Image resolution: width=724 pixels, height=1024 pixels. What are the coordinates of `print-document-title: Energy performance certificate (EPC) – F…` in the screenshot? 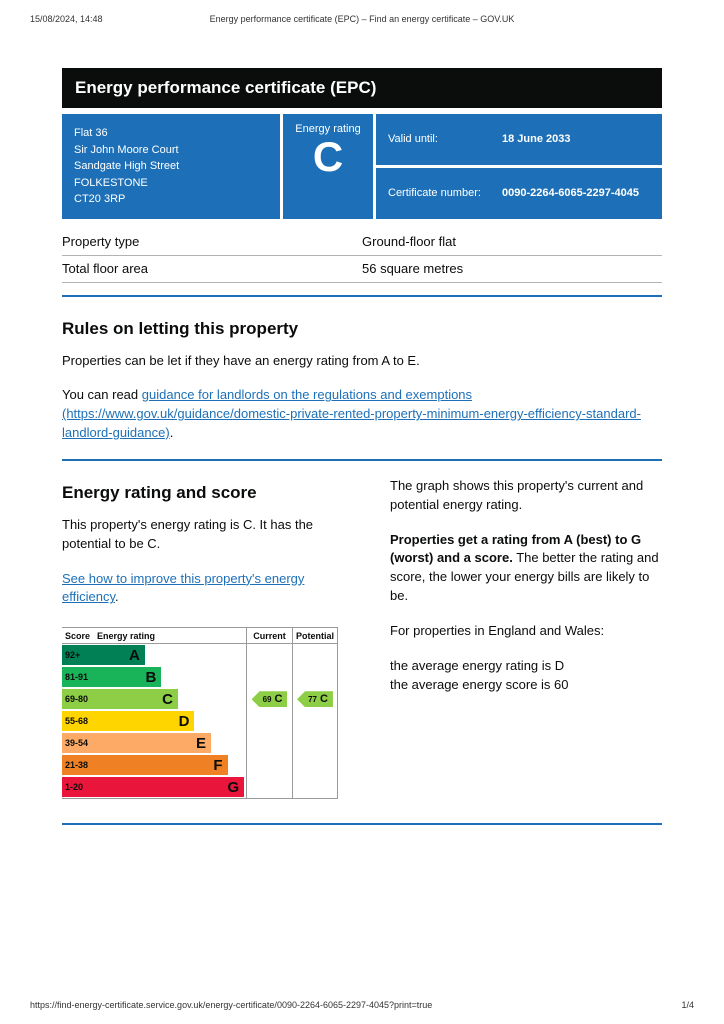 It's located at (362, 19).